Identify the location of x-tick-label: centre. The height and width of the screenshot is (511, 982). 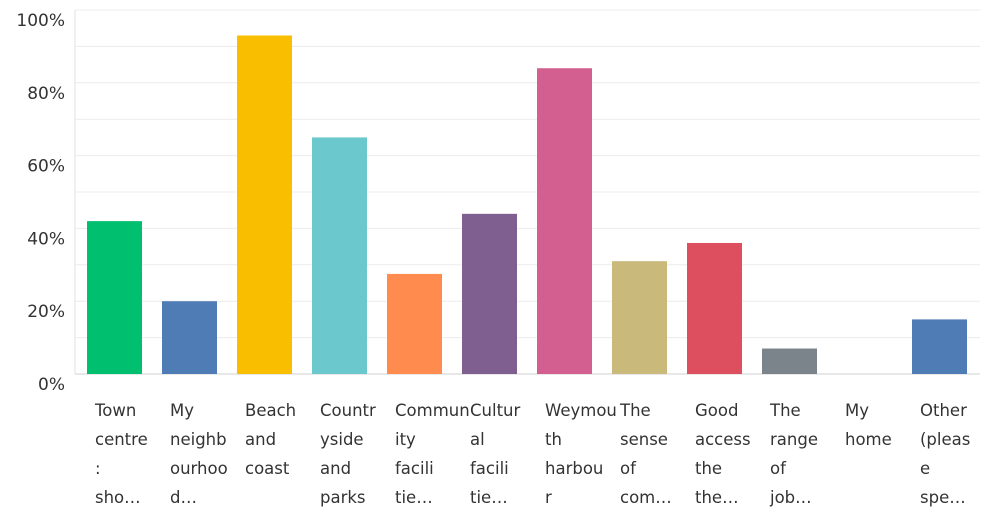
(121, 439).